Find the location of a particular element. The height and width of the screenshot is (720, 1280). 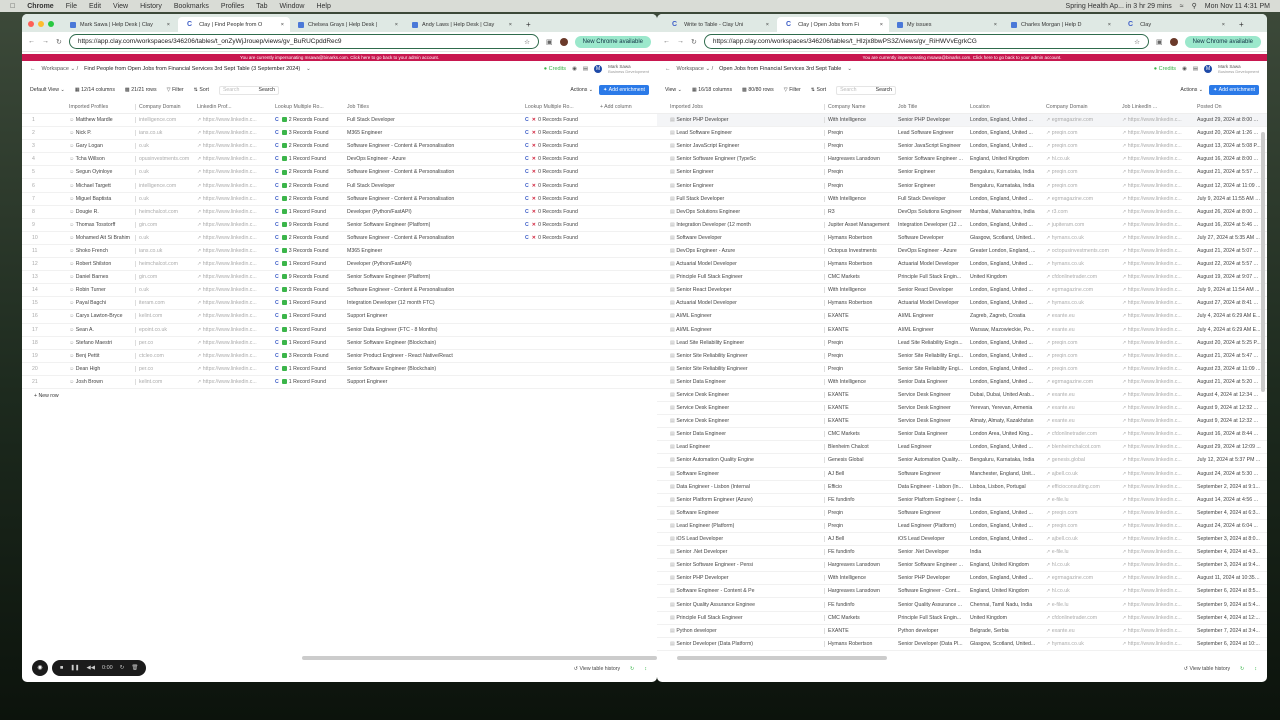

column-header: Posted On is located at coordinates (1209, 107).